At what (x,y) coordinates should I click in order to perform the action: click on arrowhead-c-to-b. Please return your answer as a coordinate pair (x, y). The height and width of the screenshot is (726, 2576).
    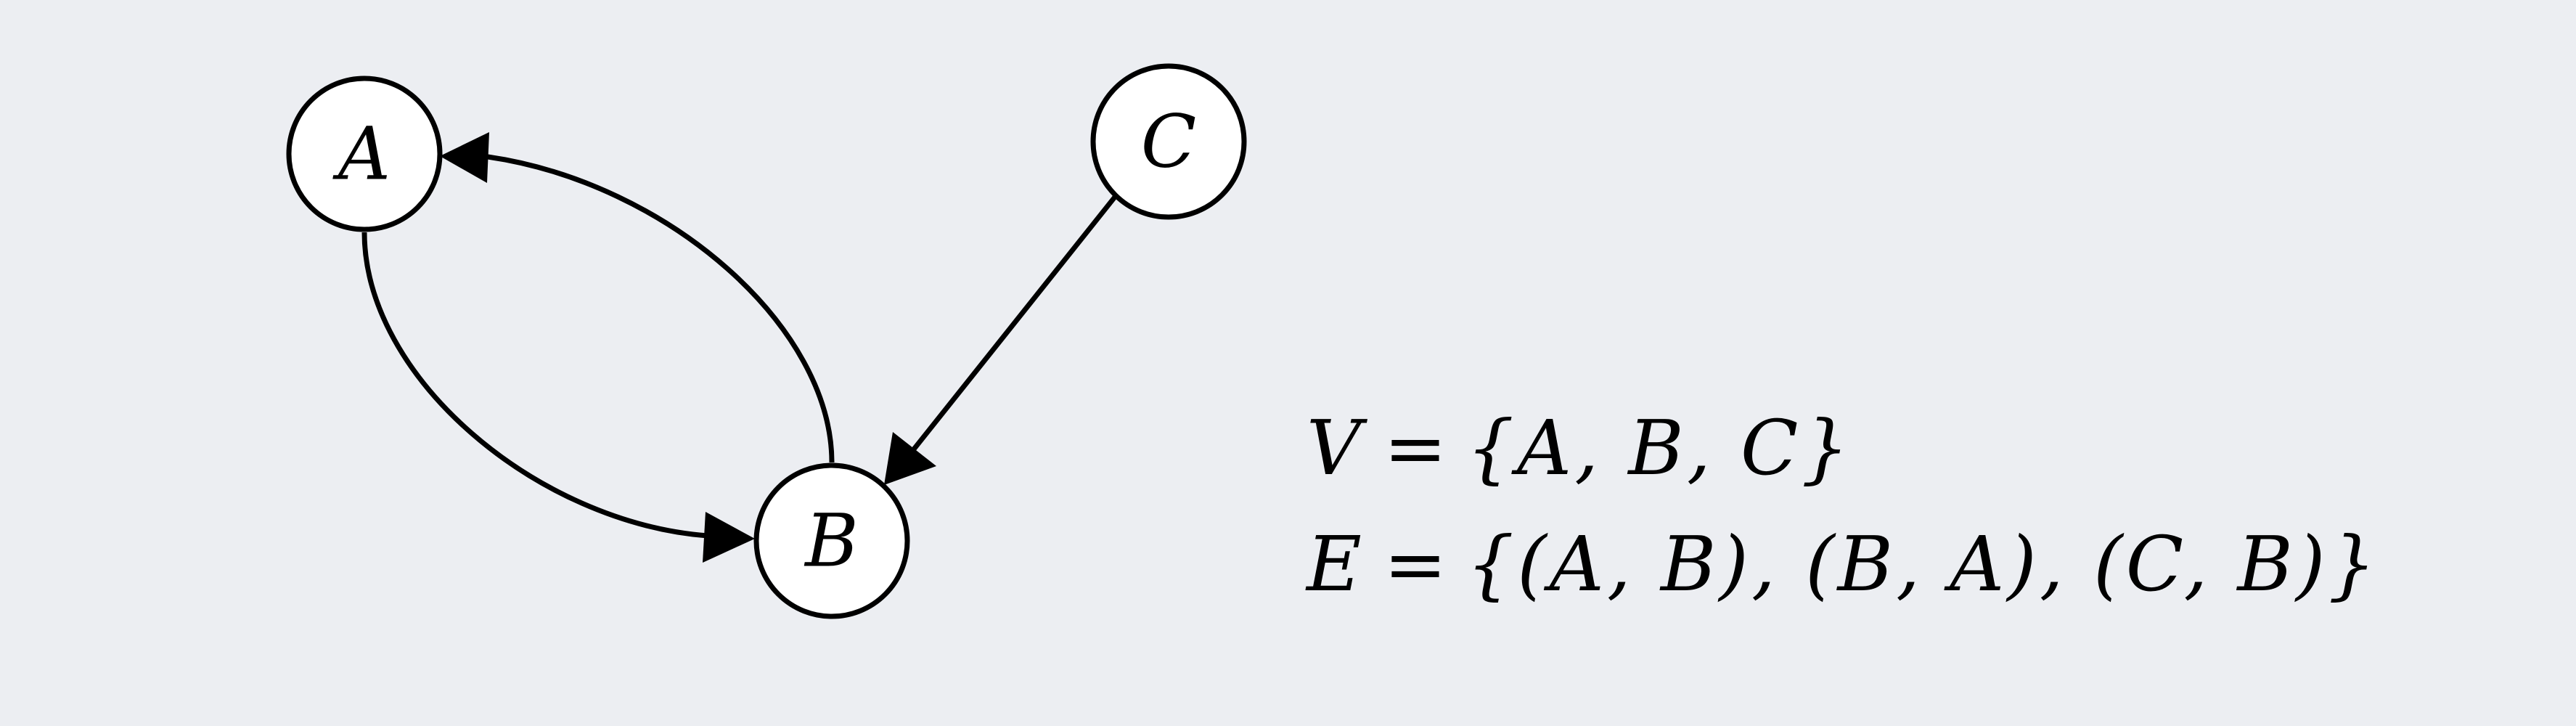
    Looking at the image, I should click on (910, 458).